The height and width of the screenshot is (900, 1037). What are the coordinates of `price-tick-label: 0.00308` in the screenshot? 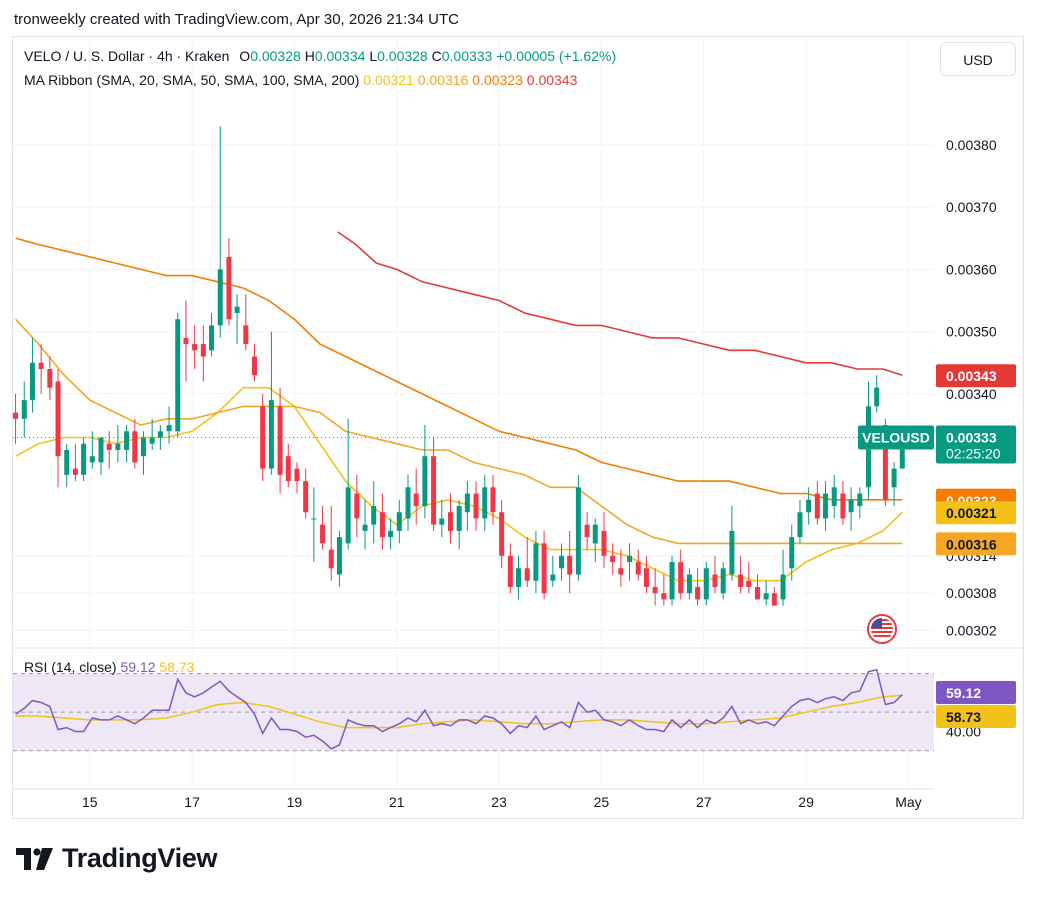 It's located at (971, 593).